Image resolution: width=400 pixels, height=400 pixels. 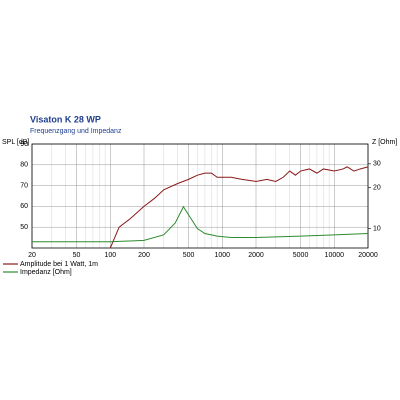 I want to click on x-tick-label: 200, so click(x=144, y=255).